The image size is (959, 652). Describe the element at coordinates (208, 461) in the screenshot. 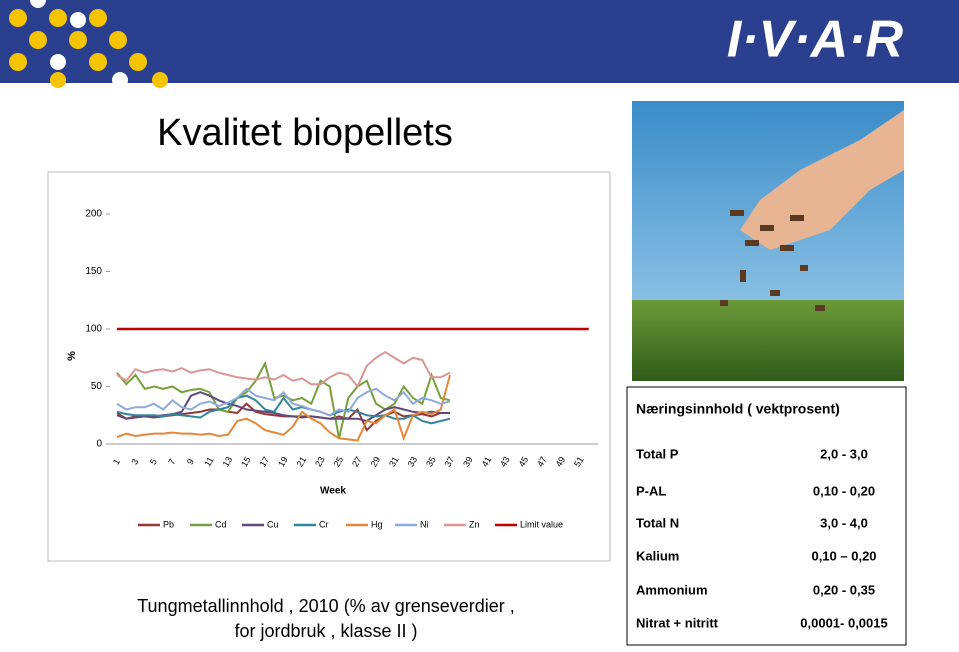

I see `x-tick-label: 11` at that location.